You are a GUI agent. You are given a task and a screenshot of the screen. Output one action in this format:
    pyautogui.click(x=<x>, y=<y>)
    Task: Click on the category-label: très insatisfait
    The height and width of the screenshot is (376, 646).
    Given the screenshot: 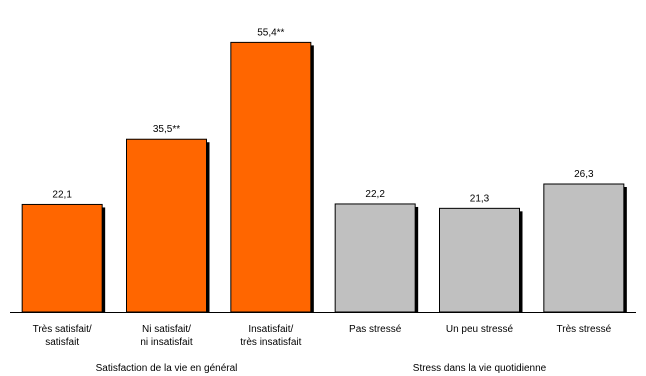 What is the action you would take?
    pyautogui.click(x=270, y=342)
    